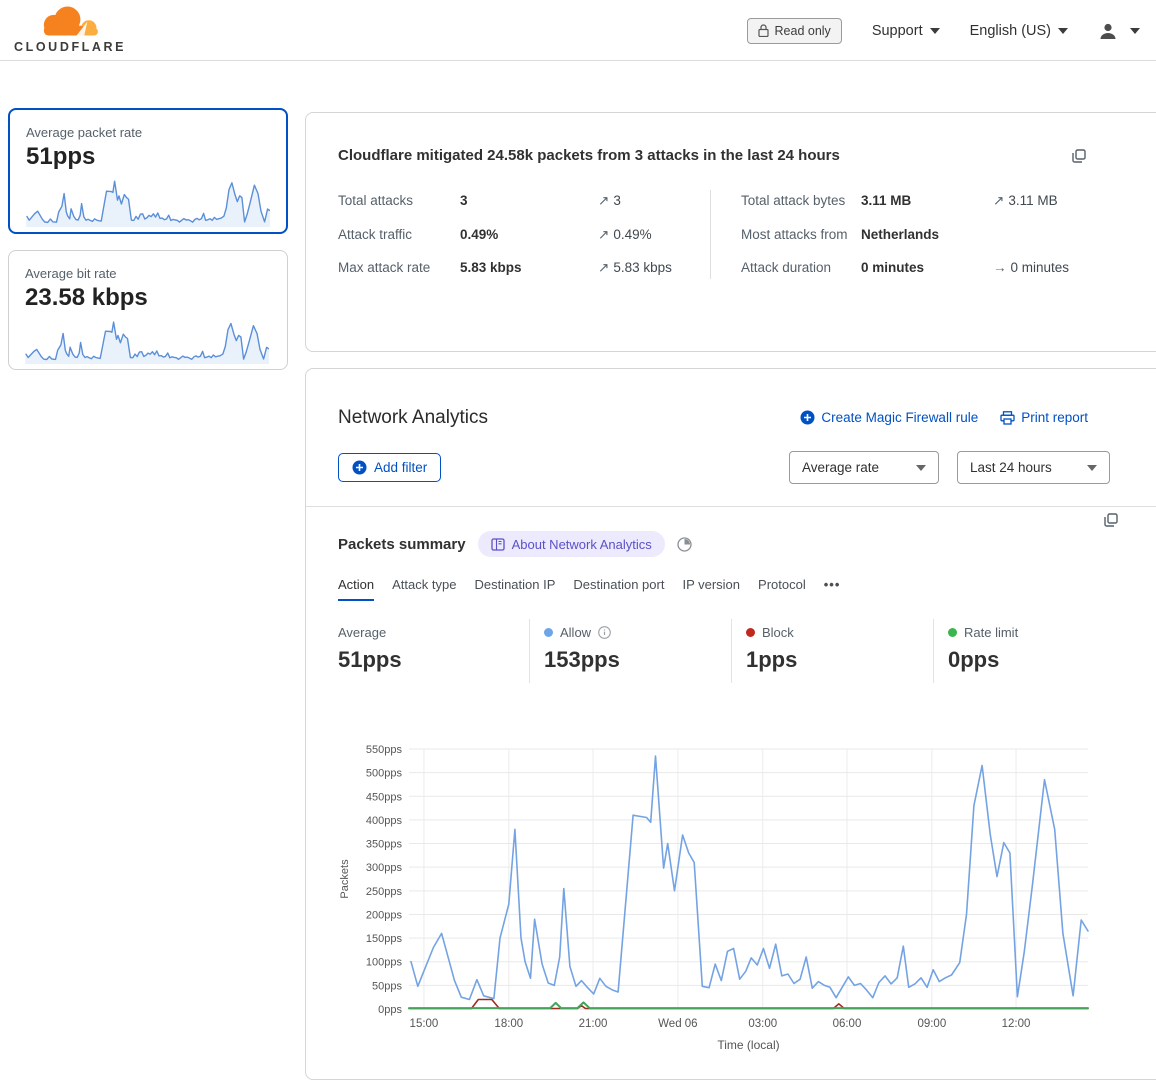  I want to click on svg-text: 12:00, so click(1016, 1024).